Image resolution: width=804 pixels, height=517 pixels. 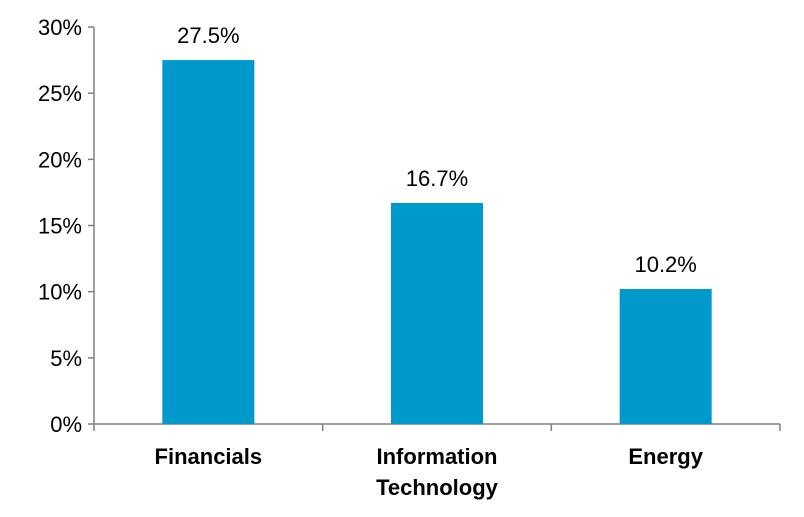 I want to click on x-tick-label: Technology, so click(x=437, y=487).